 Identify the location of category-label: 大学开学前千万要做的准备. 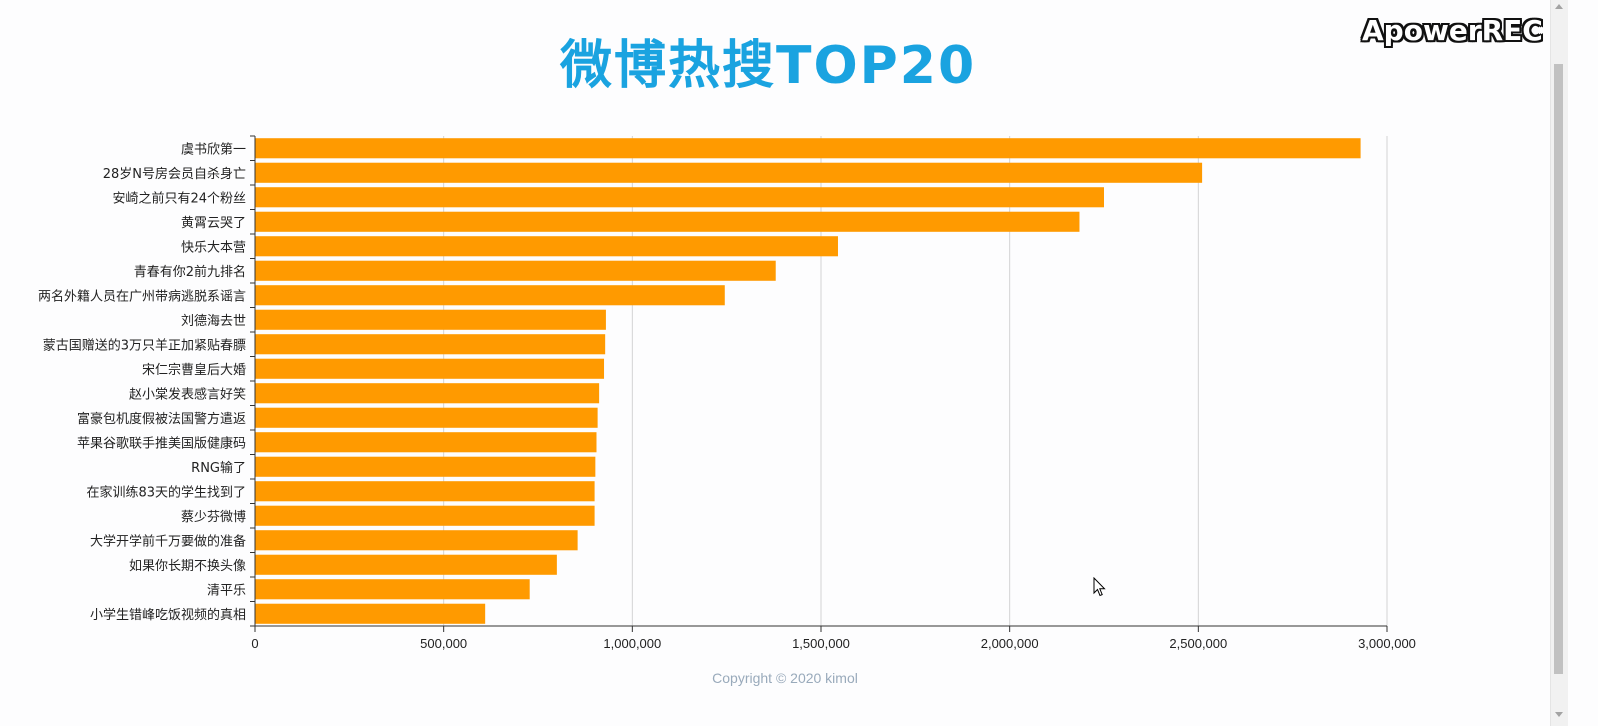
(168, 541).